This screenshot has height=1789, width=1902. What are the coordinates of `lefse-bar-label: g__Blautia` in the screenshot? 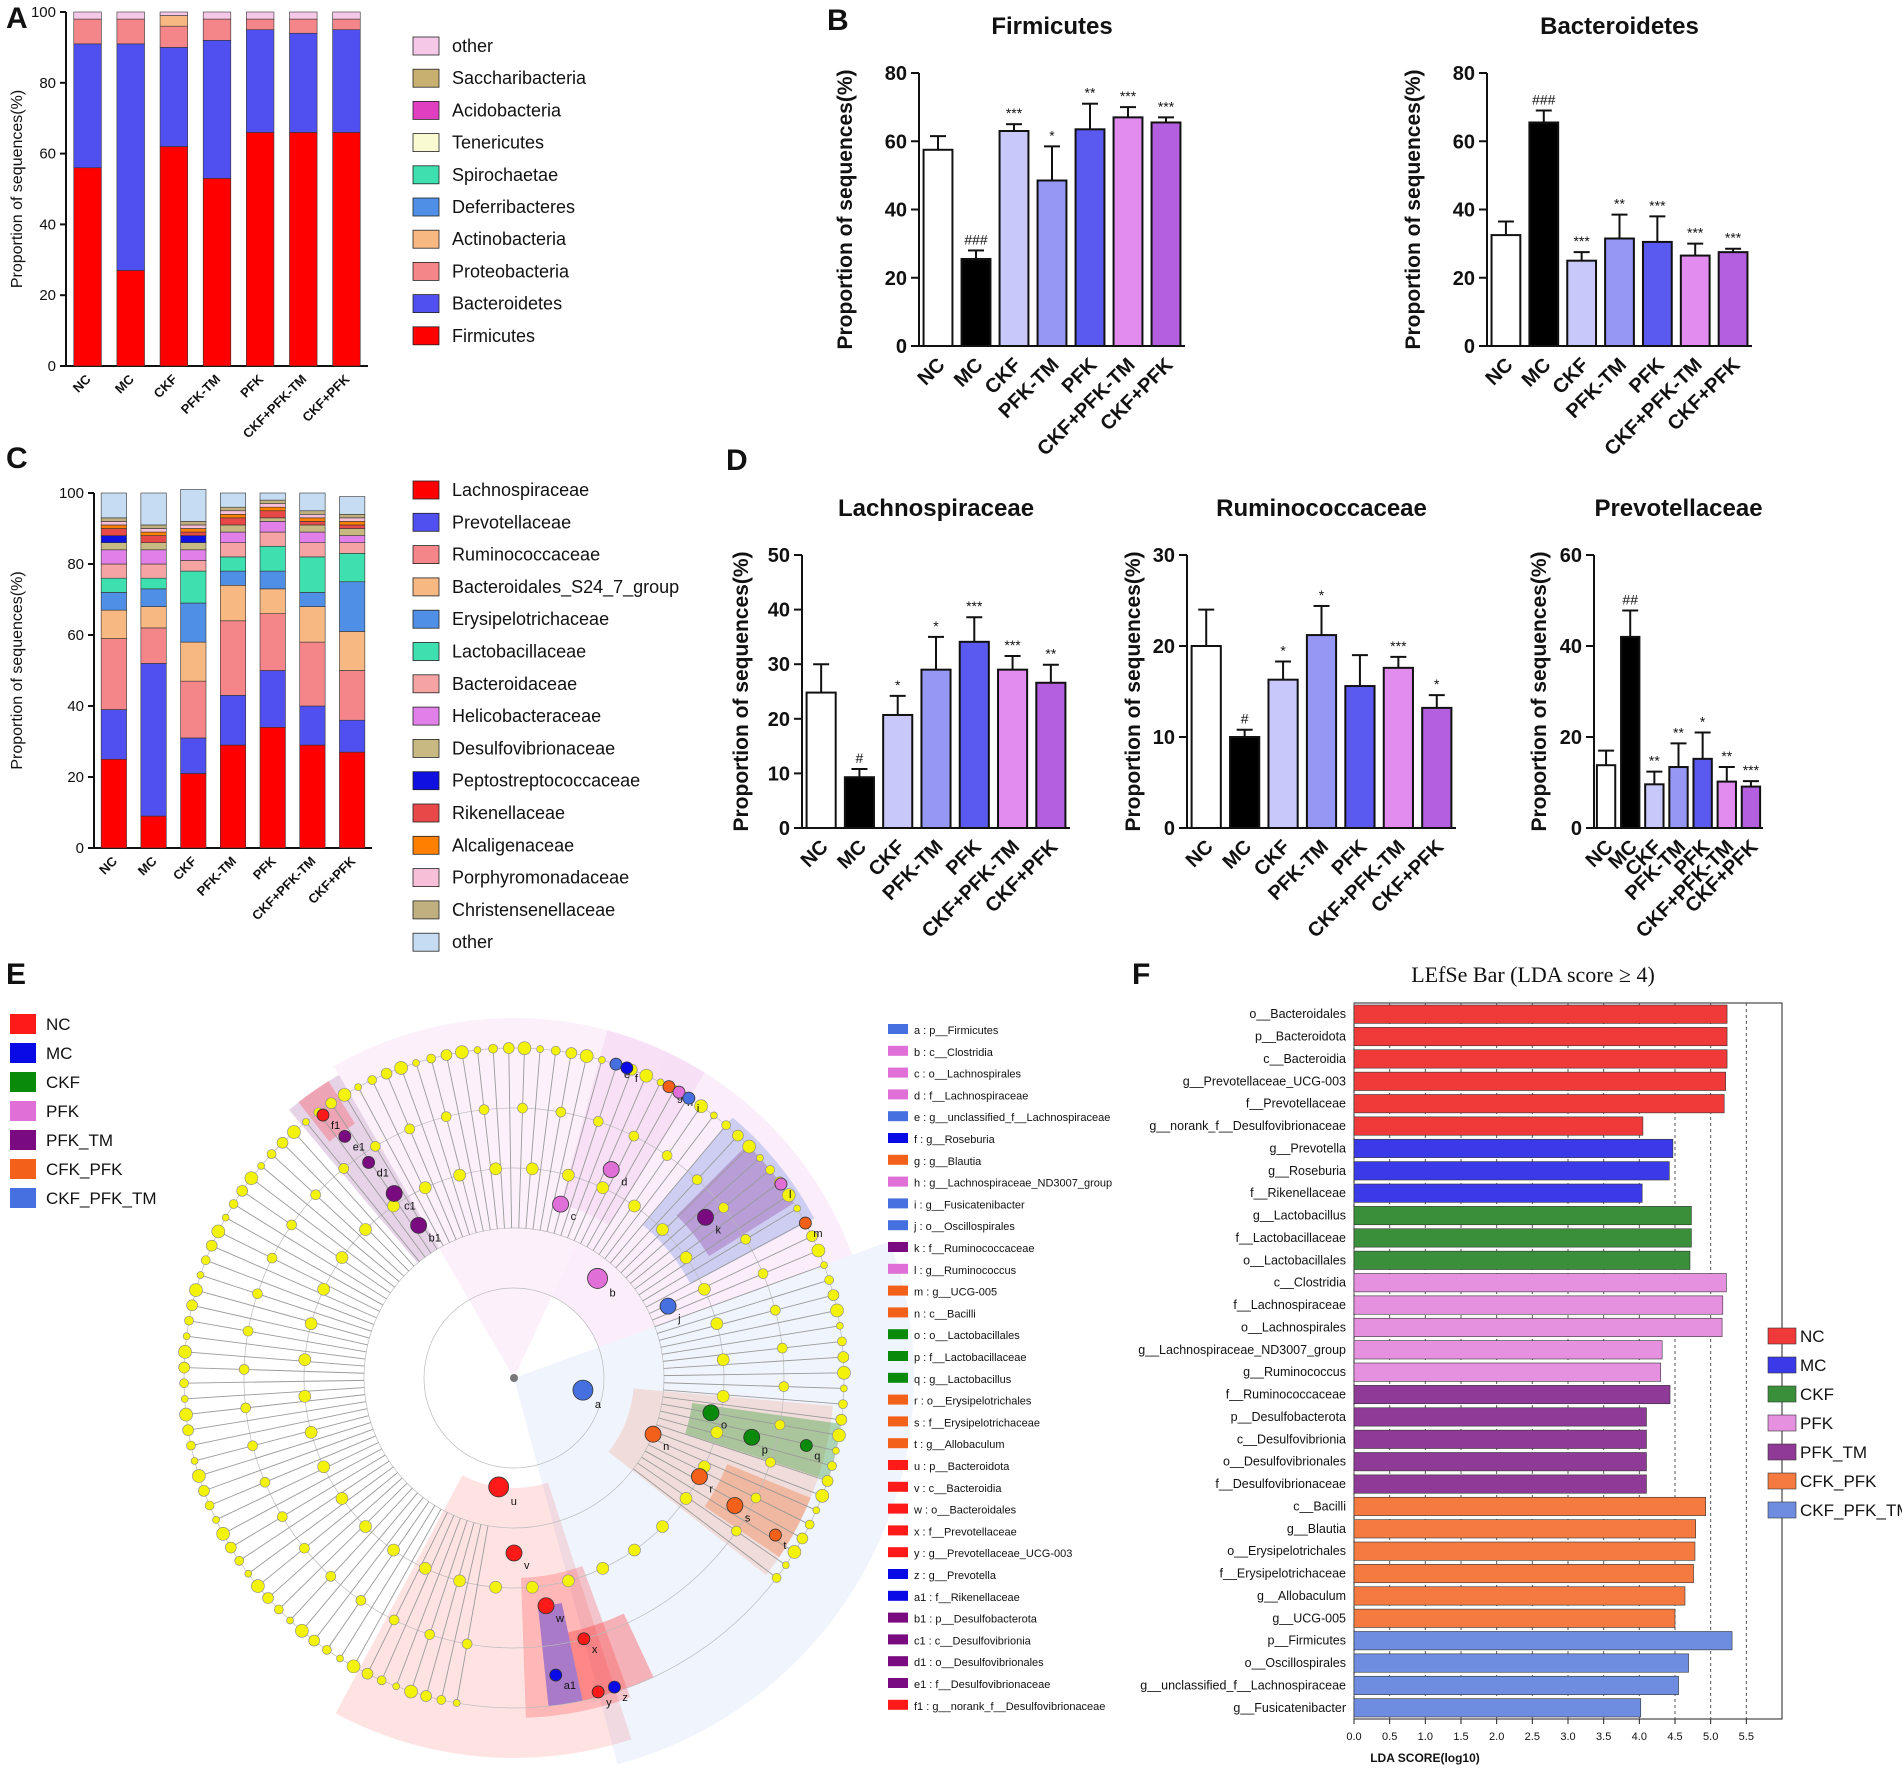 It's located at (1316, 1529).